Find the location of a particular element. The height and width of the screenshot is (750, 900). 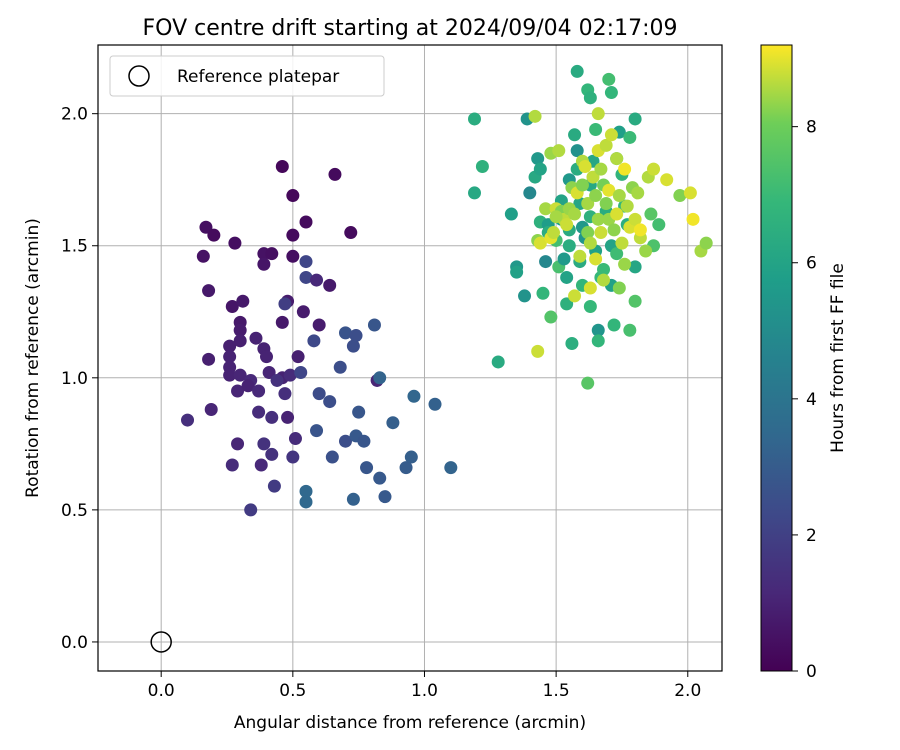

y-tick-label: 1.5 is located at coordinates (74, 247).